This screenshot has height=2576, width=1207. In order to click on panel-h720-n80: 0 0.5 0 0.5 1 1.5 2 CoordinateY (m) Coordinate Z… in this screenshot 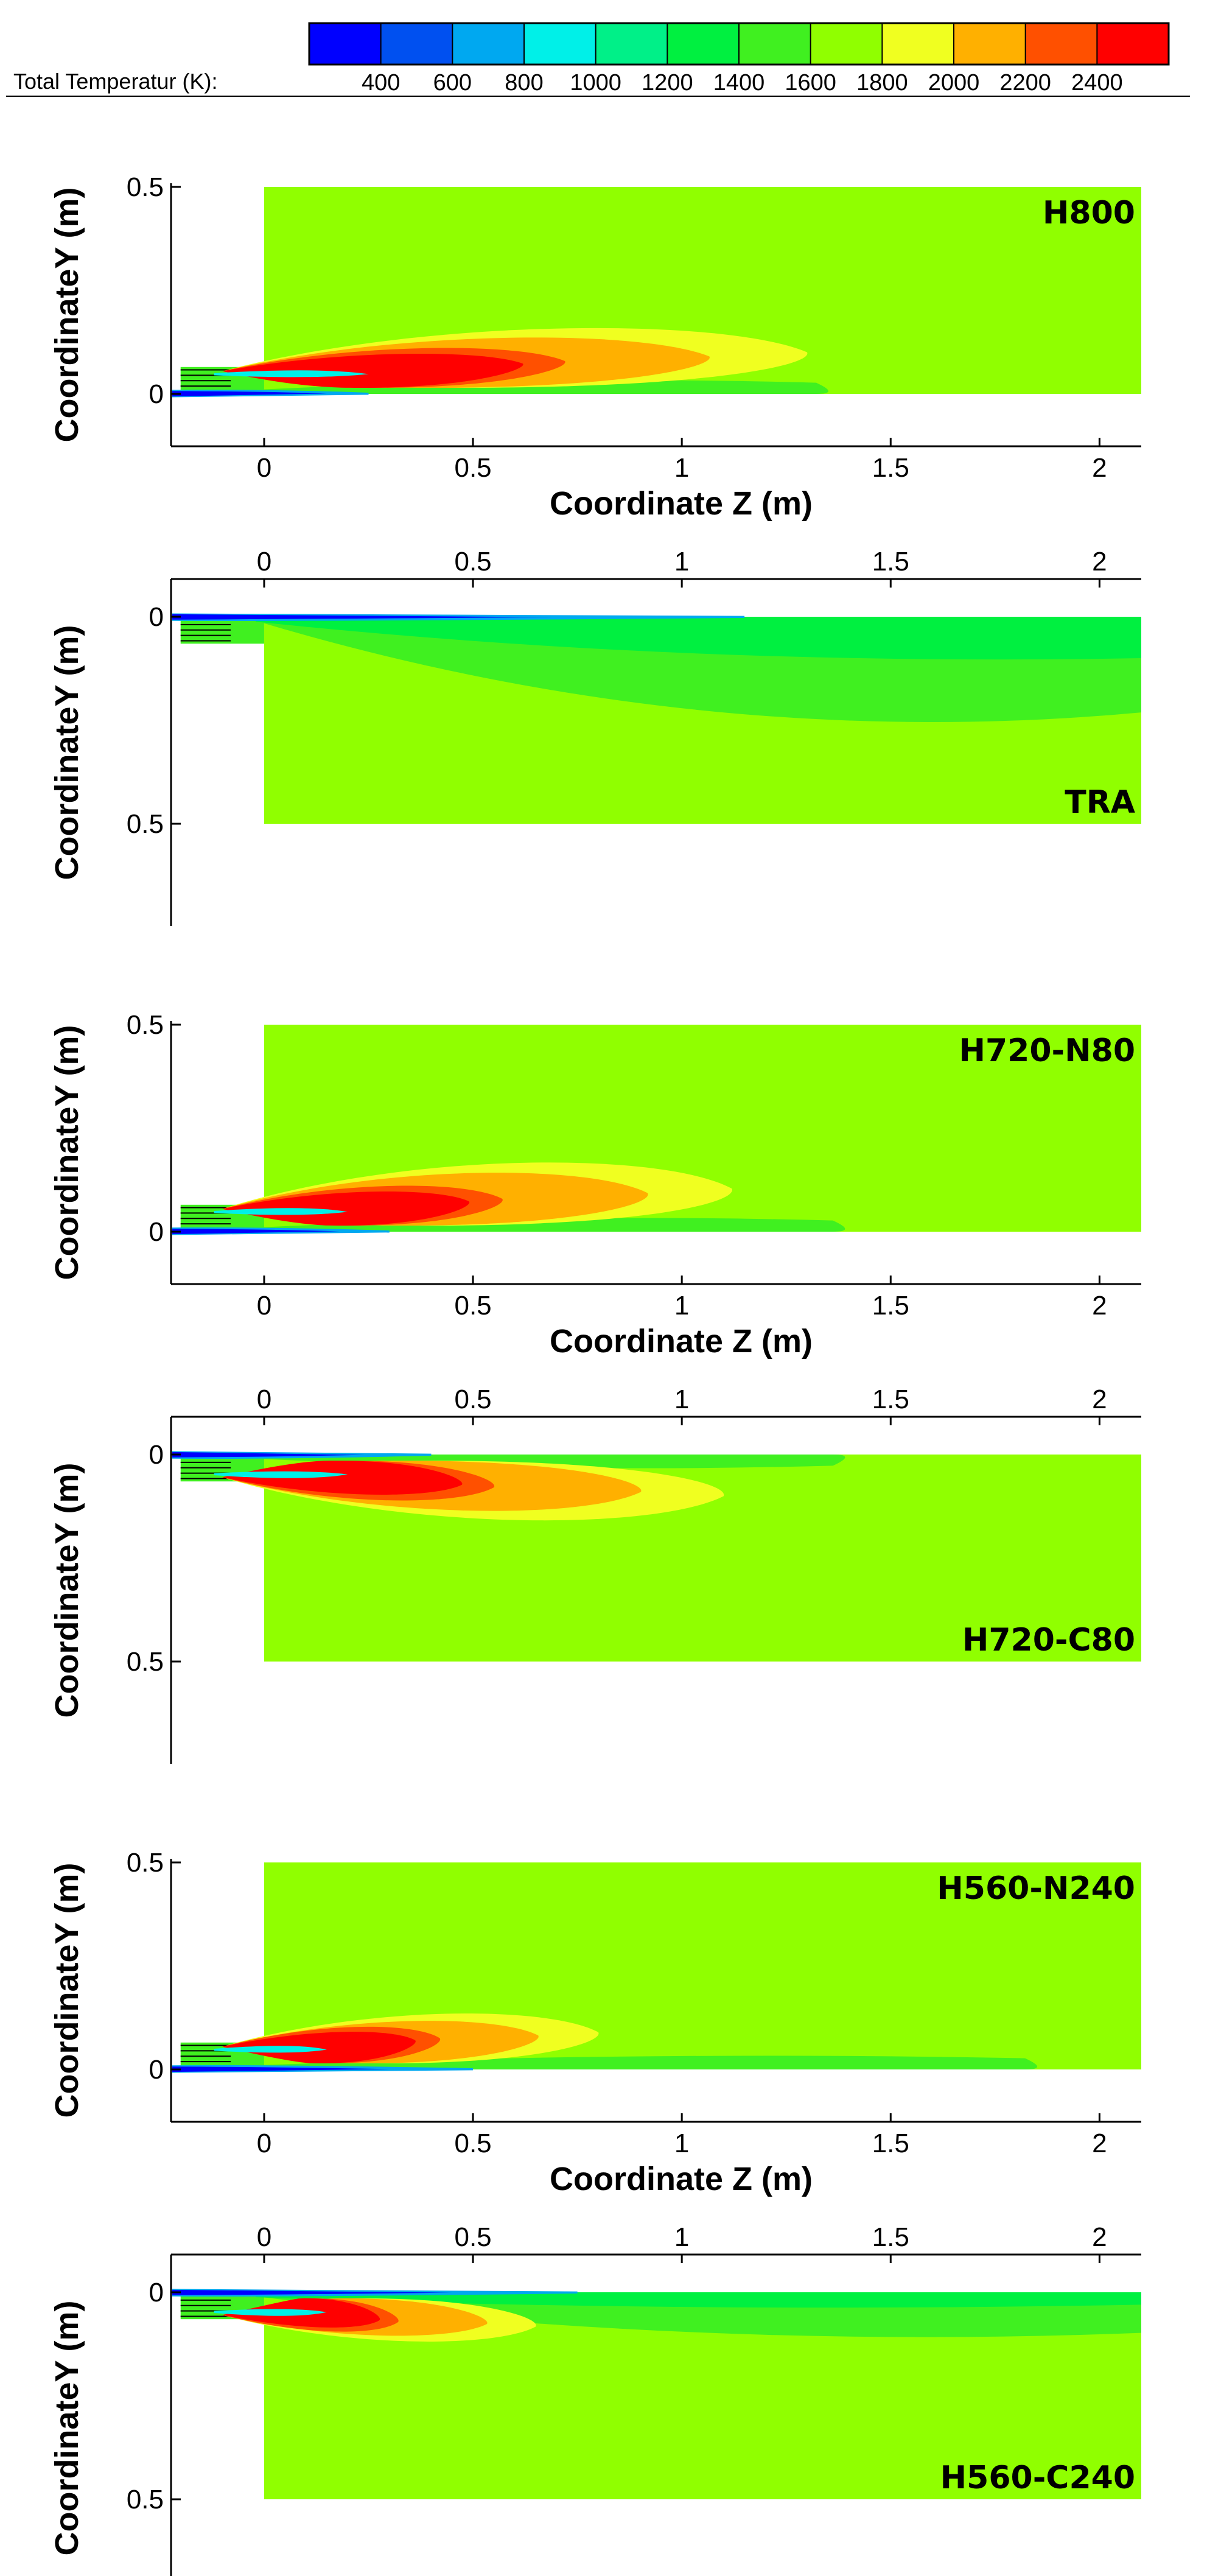, I will do `click(595, 1185)`.